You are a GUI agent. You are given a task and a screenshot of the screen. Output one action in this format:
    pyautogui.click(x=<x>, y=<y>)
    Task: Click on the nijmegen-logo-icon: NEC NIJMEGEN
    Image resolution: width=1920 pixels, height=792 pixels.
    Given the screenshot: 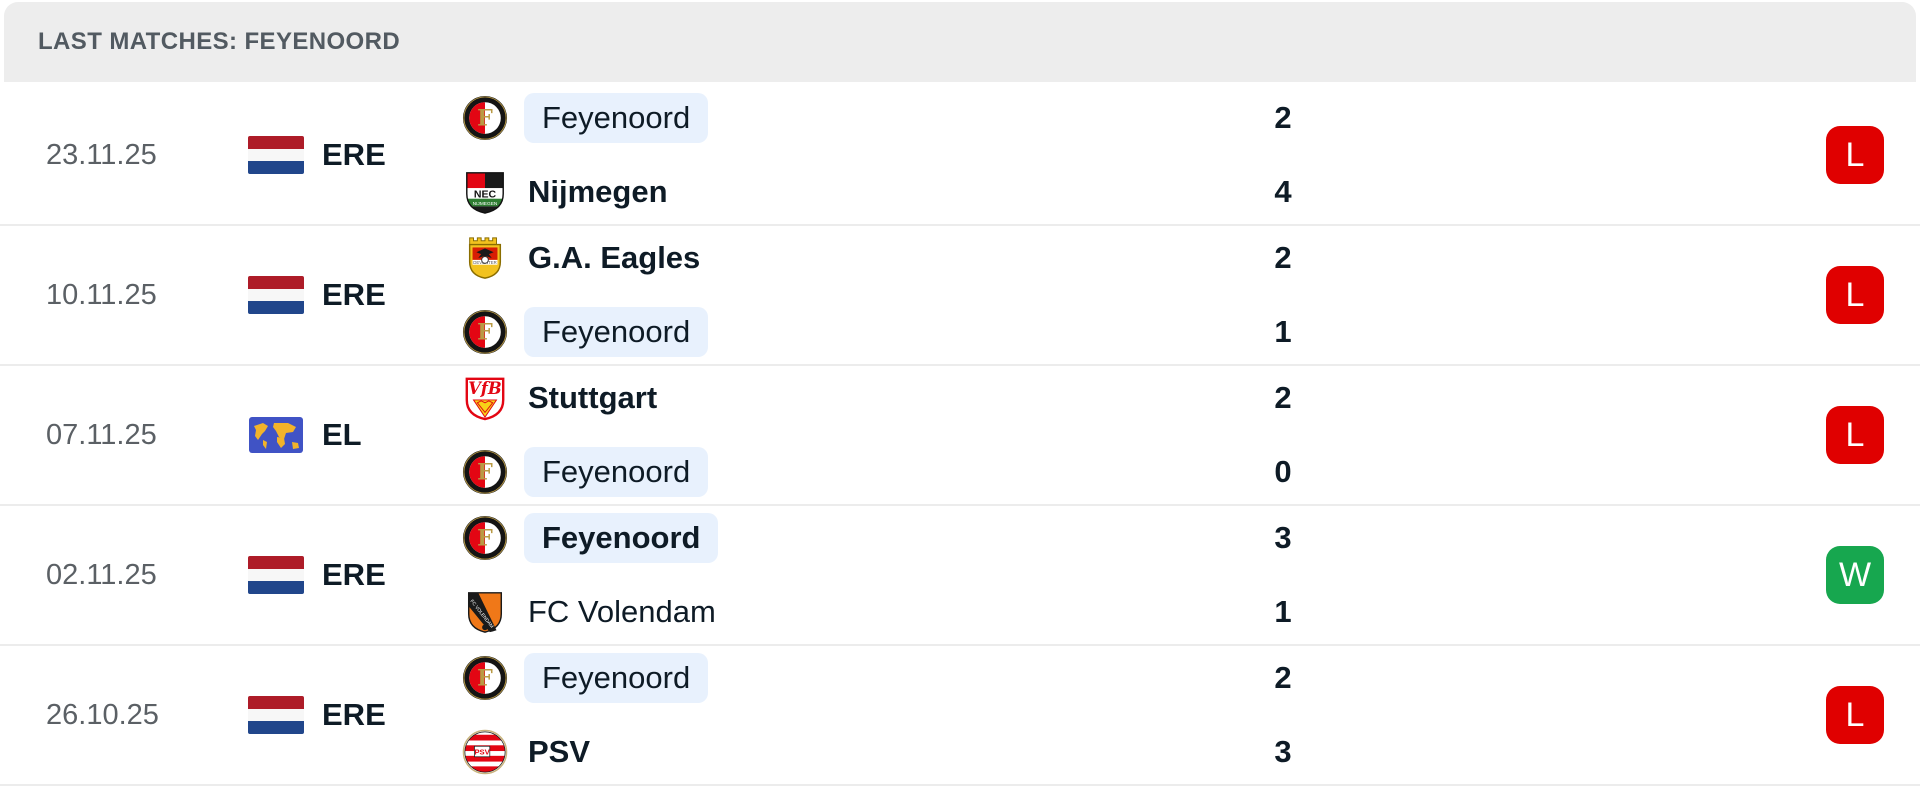 What is the action you would take?
    pyautogui.click(x=485, y=192)
    